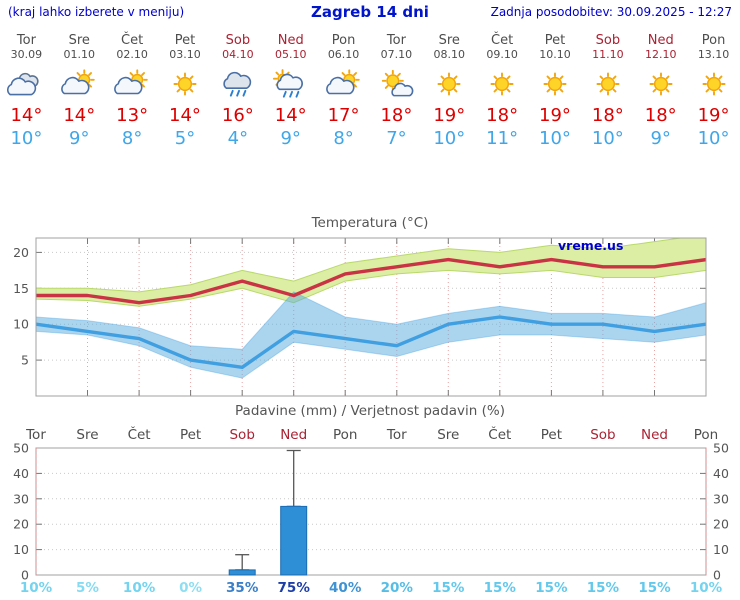  I want to click on day-date: 03.10, so click(185, 54).